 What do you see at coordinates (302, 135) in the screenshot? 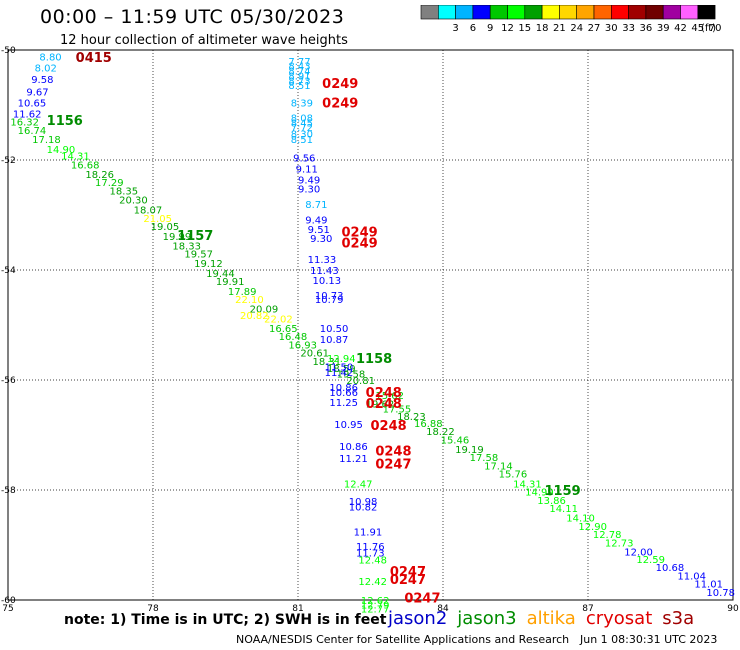
I see `wave-height-point: 8.30` at bounding box center [302, 135].